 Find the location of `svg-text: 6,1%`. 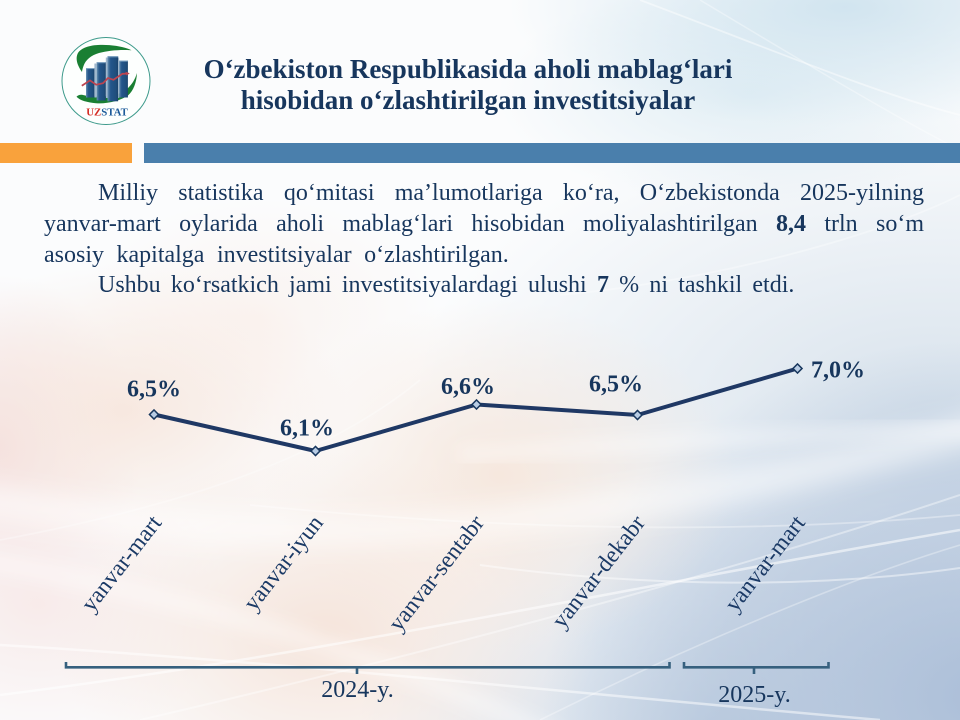

svg-text: 6,1% is located at coordinates (307, 429).